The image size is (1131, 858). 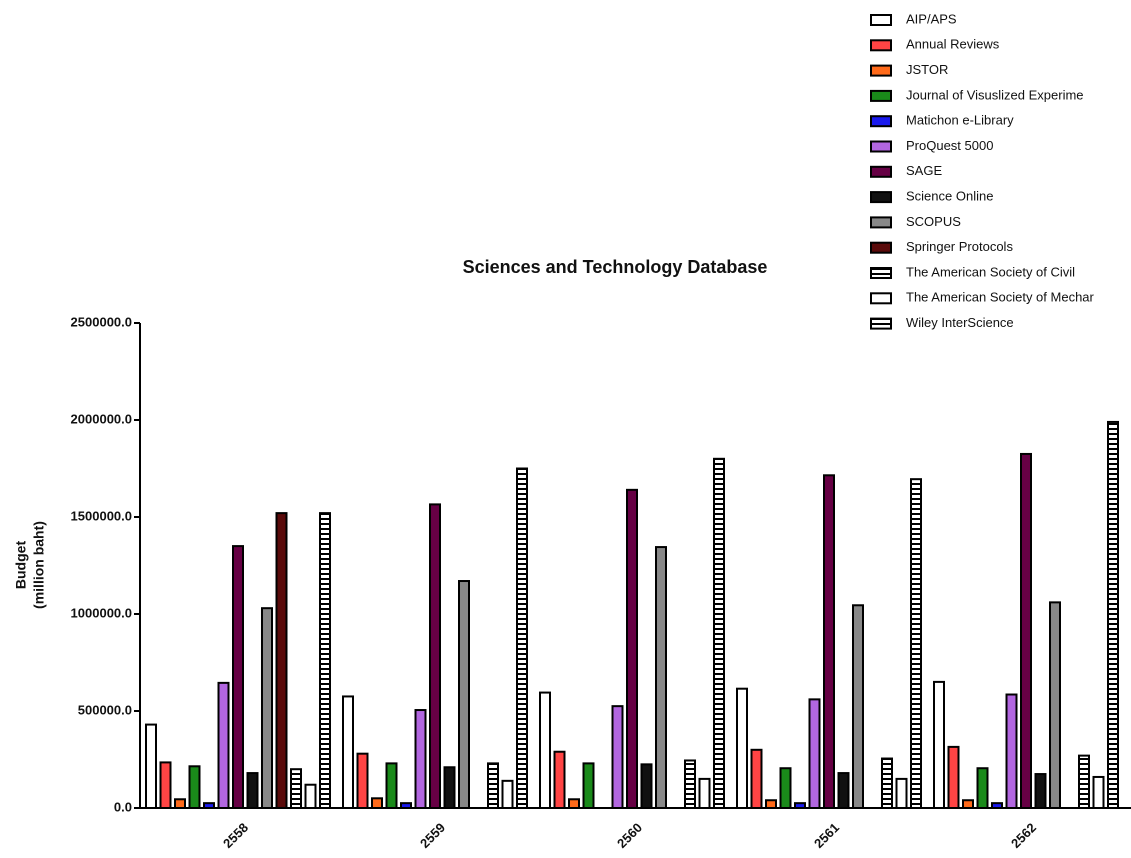 What do you see at coordinates (949, 145) in the screenshot?
I see `legend-label: ProQuest 5000` at bounding box center [949, 145].